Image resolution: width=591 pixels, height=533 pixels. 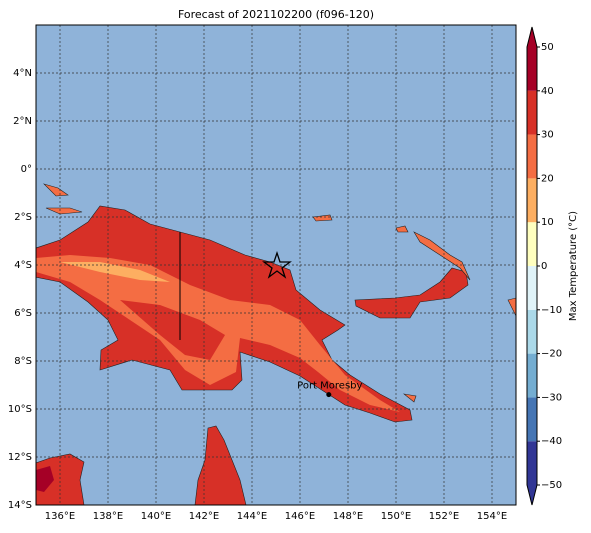 What do you see at coordinates (22, 73) in the screenshot?
I see `lat-tick-label: 4°N` at bounding box center [22, 73].